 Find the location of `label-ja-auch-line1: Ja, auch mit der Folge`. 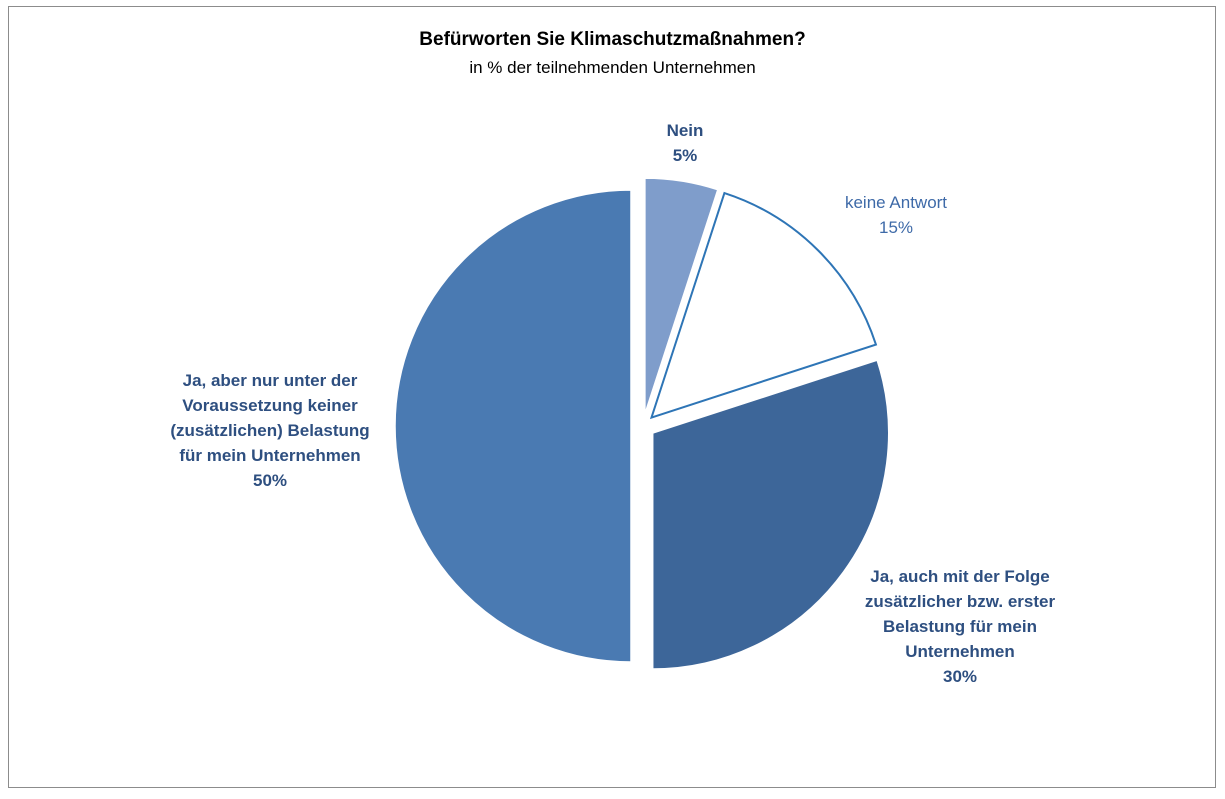

label-ja-auch-line1: Ja, auch mit der Folge is located at coordinates (960, 576).